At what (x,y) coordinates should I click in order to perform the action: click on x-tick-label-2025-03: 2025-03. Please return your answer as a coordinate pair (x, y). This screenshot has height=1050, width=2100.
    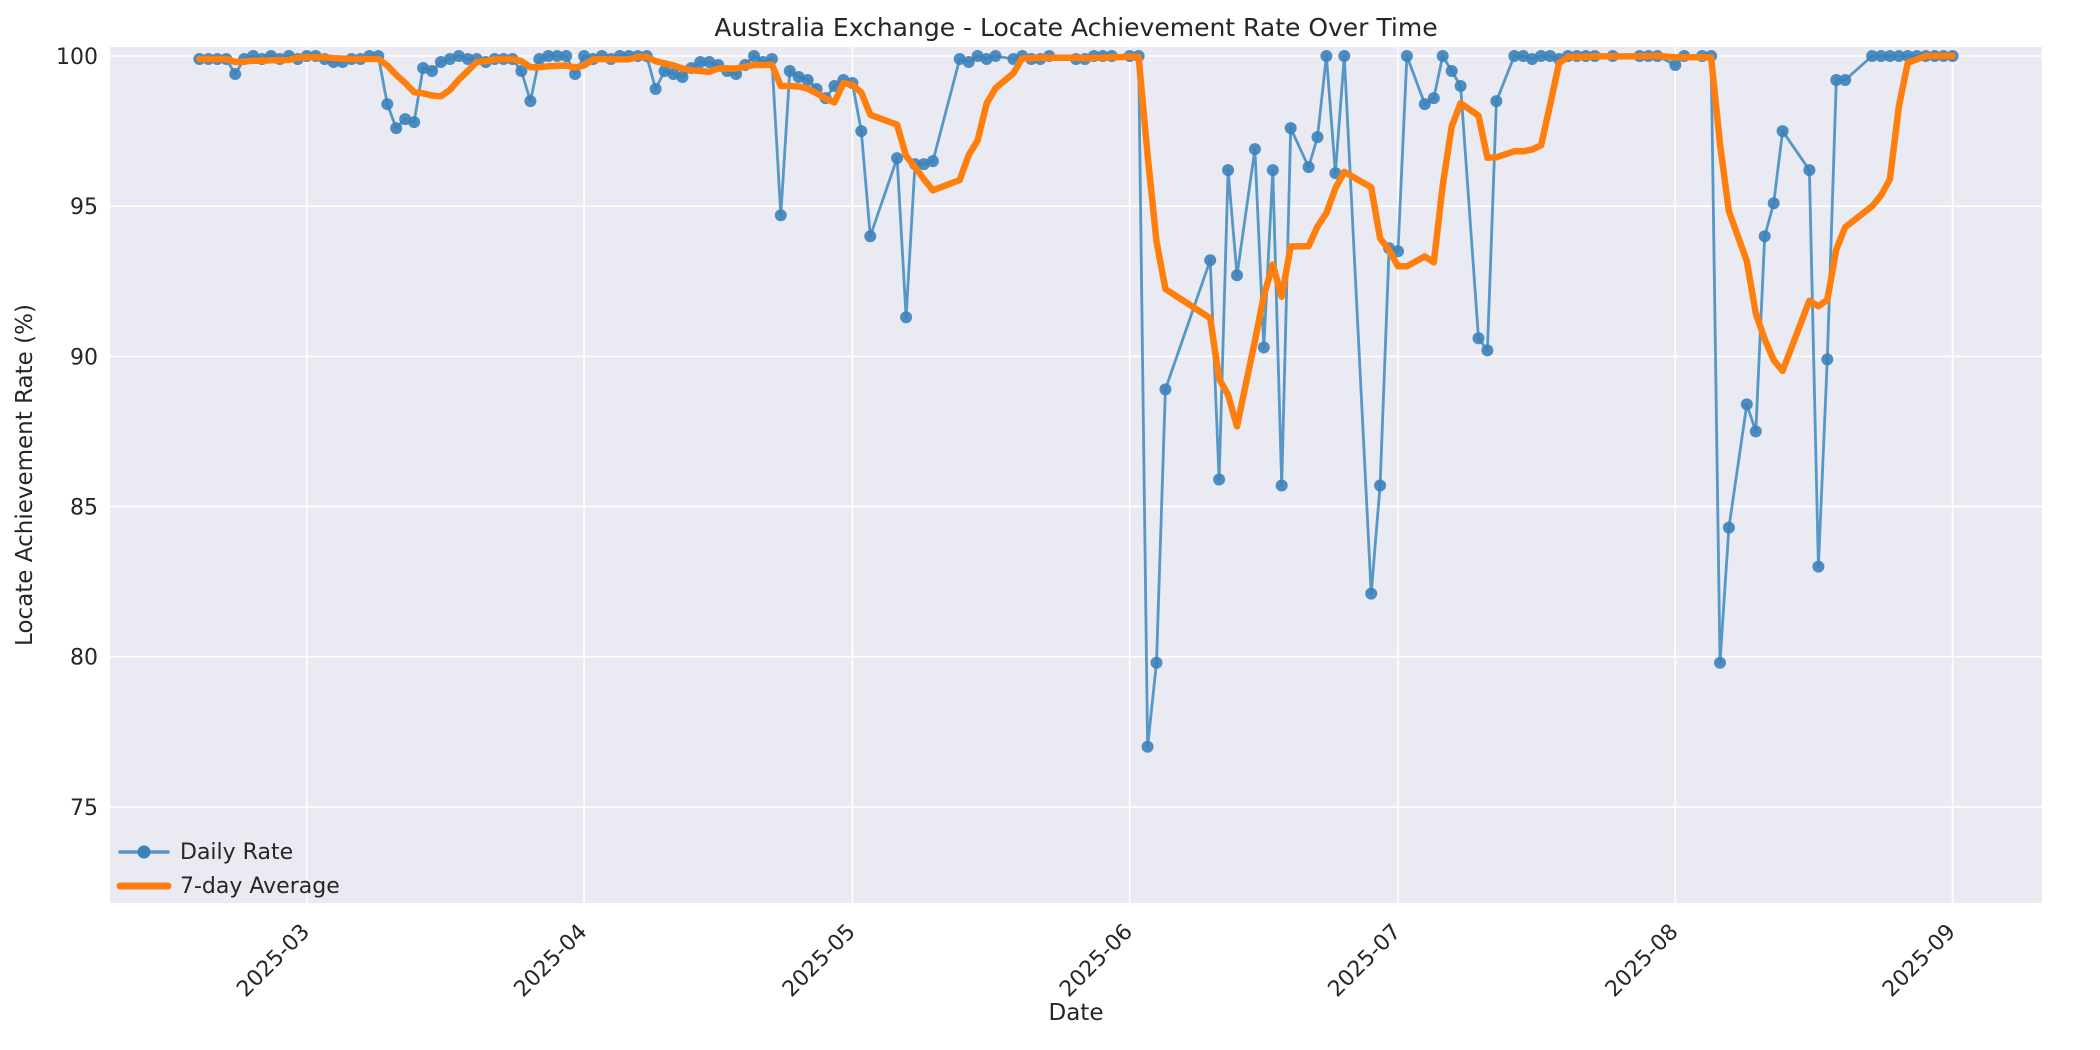
    Looking at the image, I should click on (273, 961).